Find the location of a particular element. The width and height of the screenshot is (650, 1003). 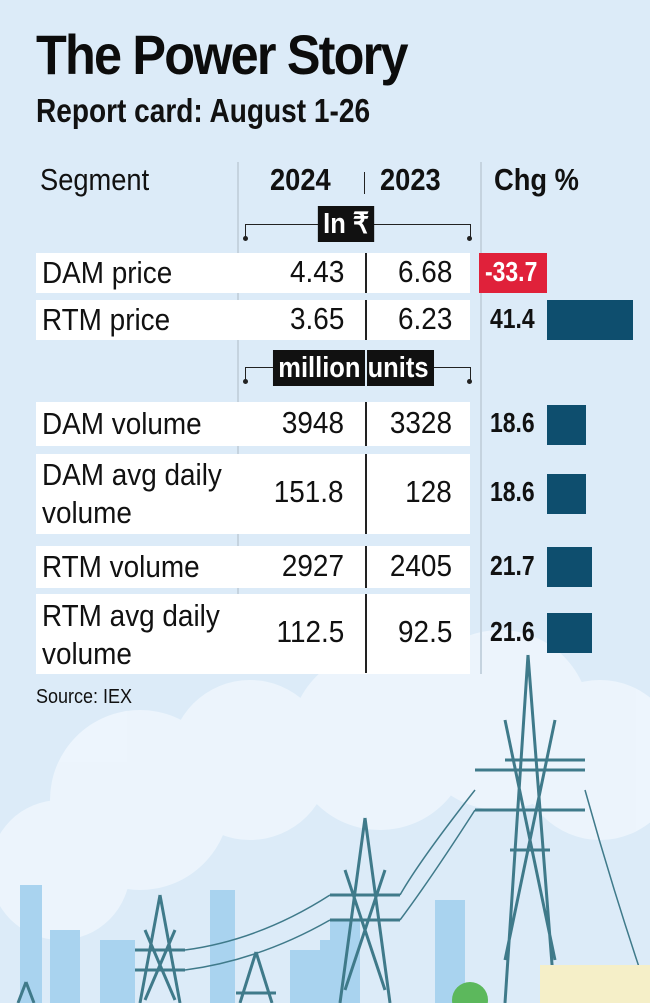

value-2024: 112.5 is located at coordinates (310, 631).